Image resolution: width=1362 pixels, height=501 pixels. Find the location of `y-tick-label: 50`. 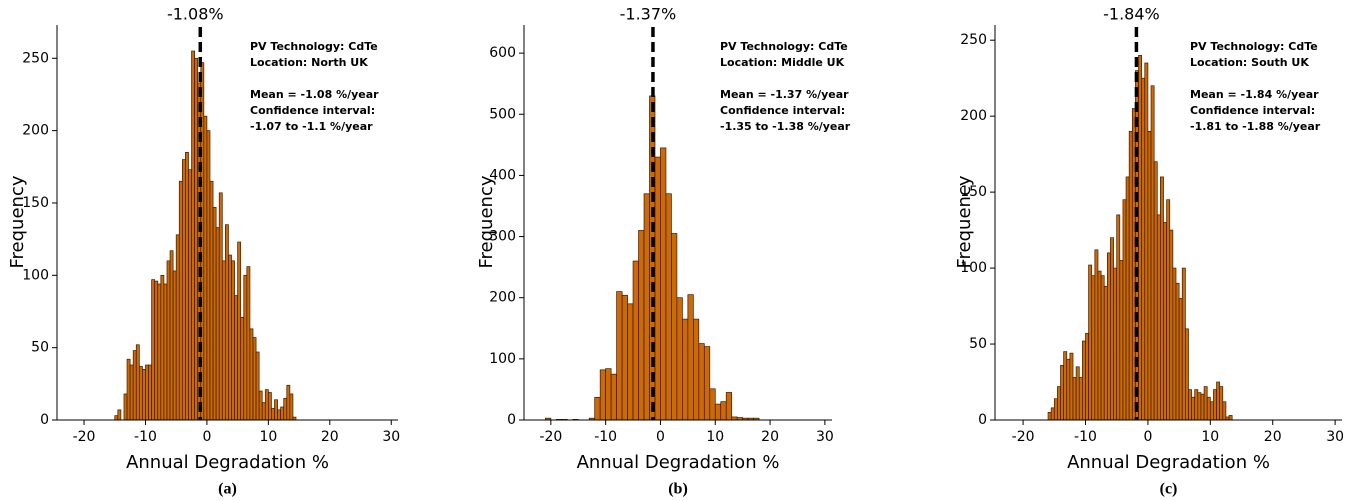

y-tick-label: 50 is located at coordinates (978, 344).